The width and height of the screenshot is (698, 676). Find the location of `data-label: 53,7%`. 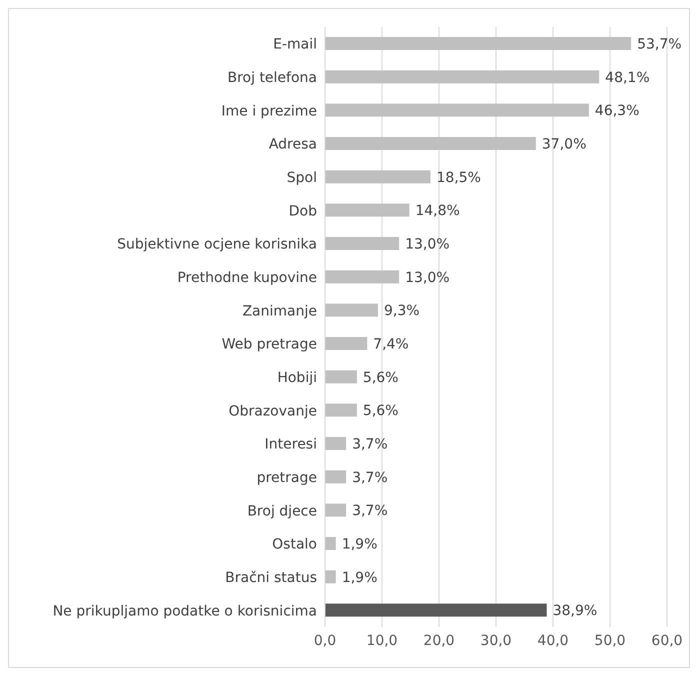

data-label: 53,7% is located at coordinates (659, 44).